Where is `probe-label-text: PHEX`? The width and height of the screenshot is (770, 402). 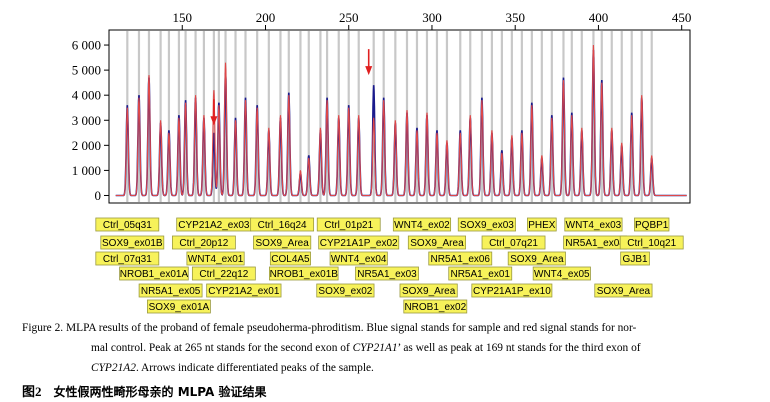 probe-label-text: PHEX is located at coordinates (542, 225).